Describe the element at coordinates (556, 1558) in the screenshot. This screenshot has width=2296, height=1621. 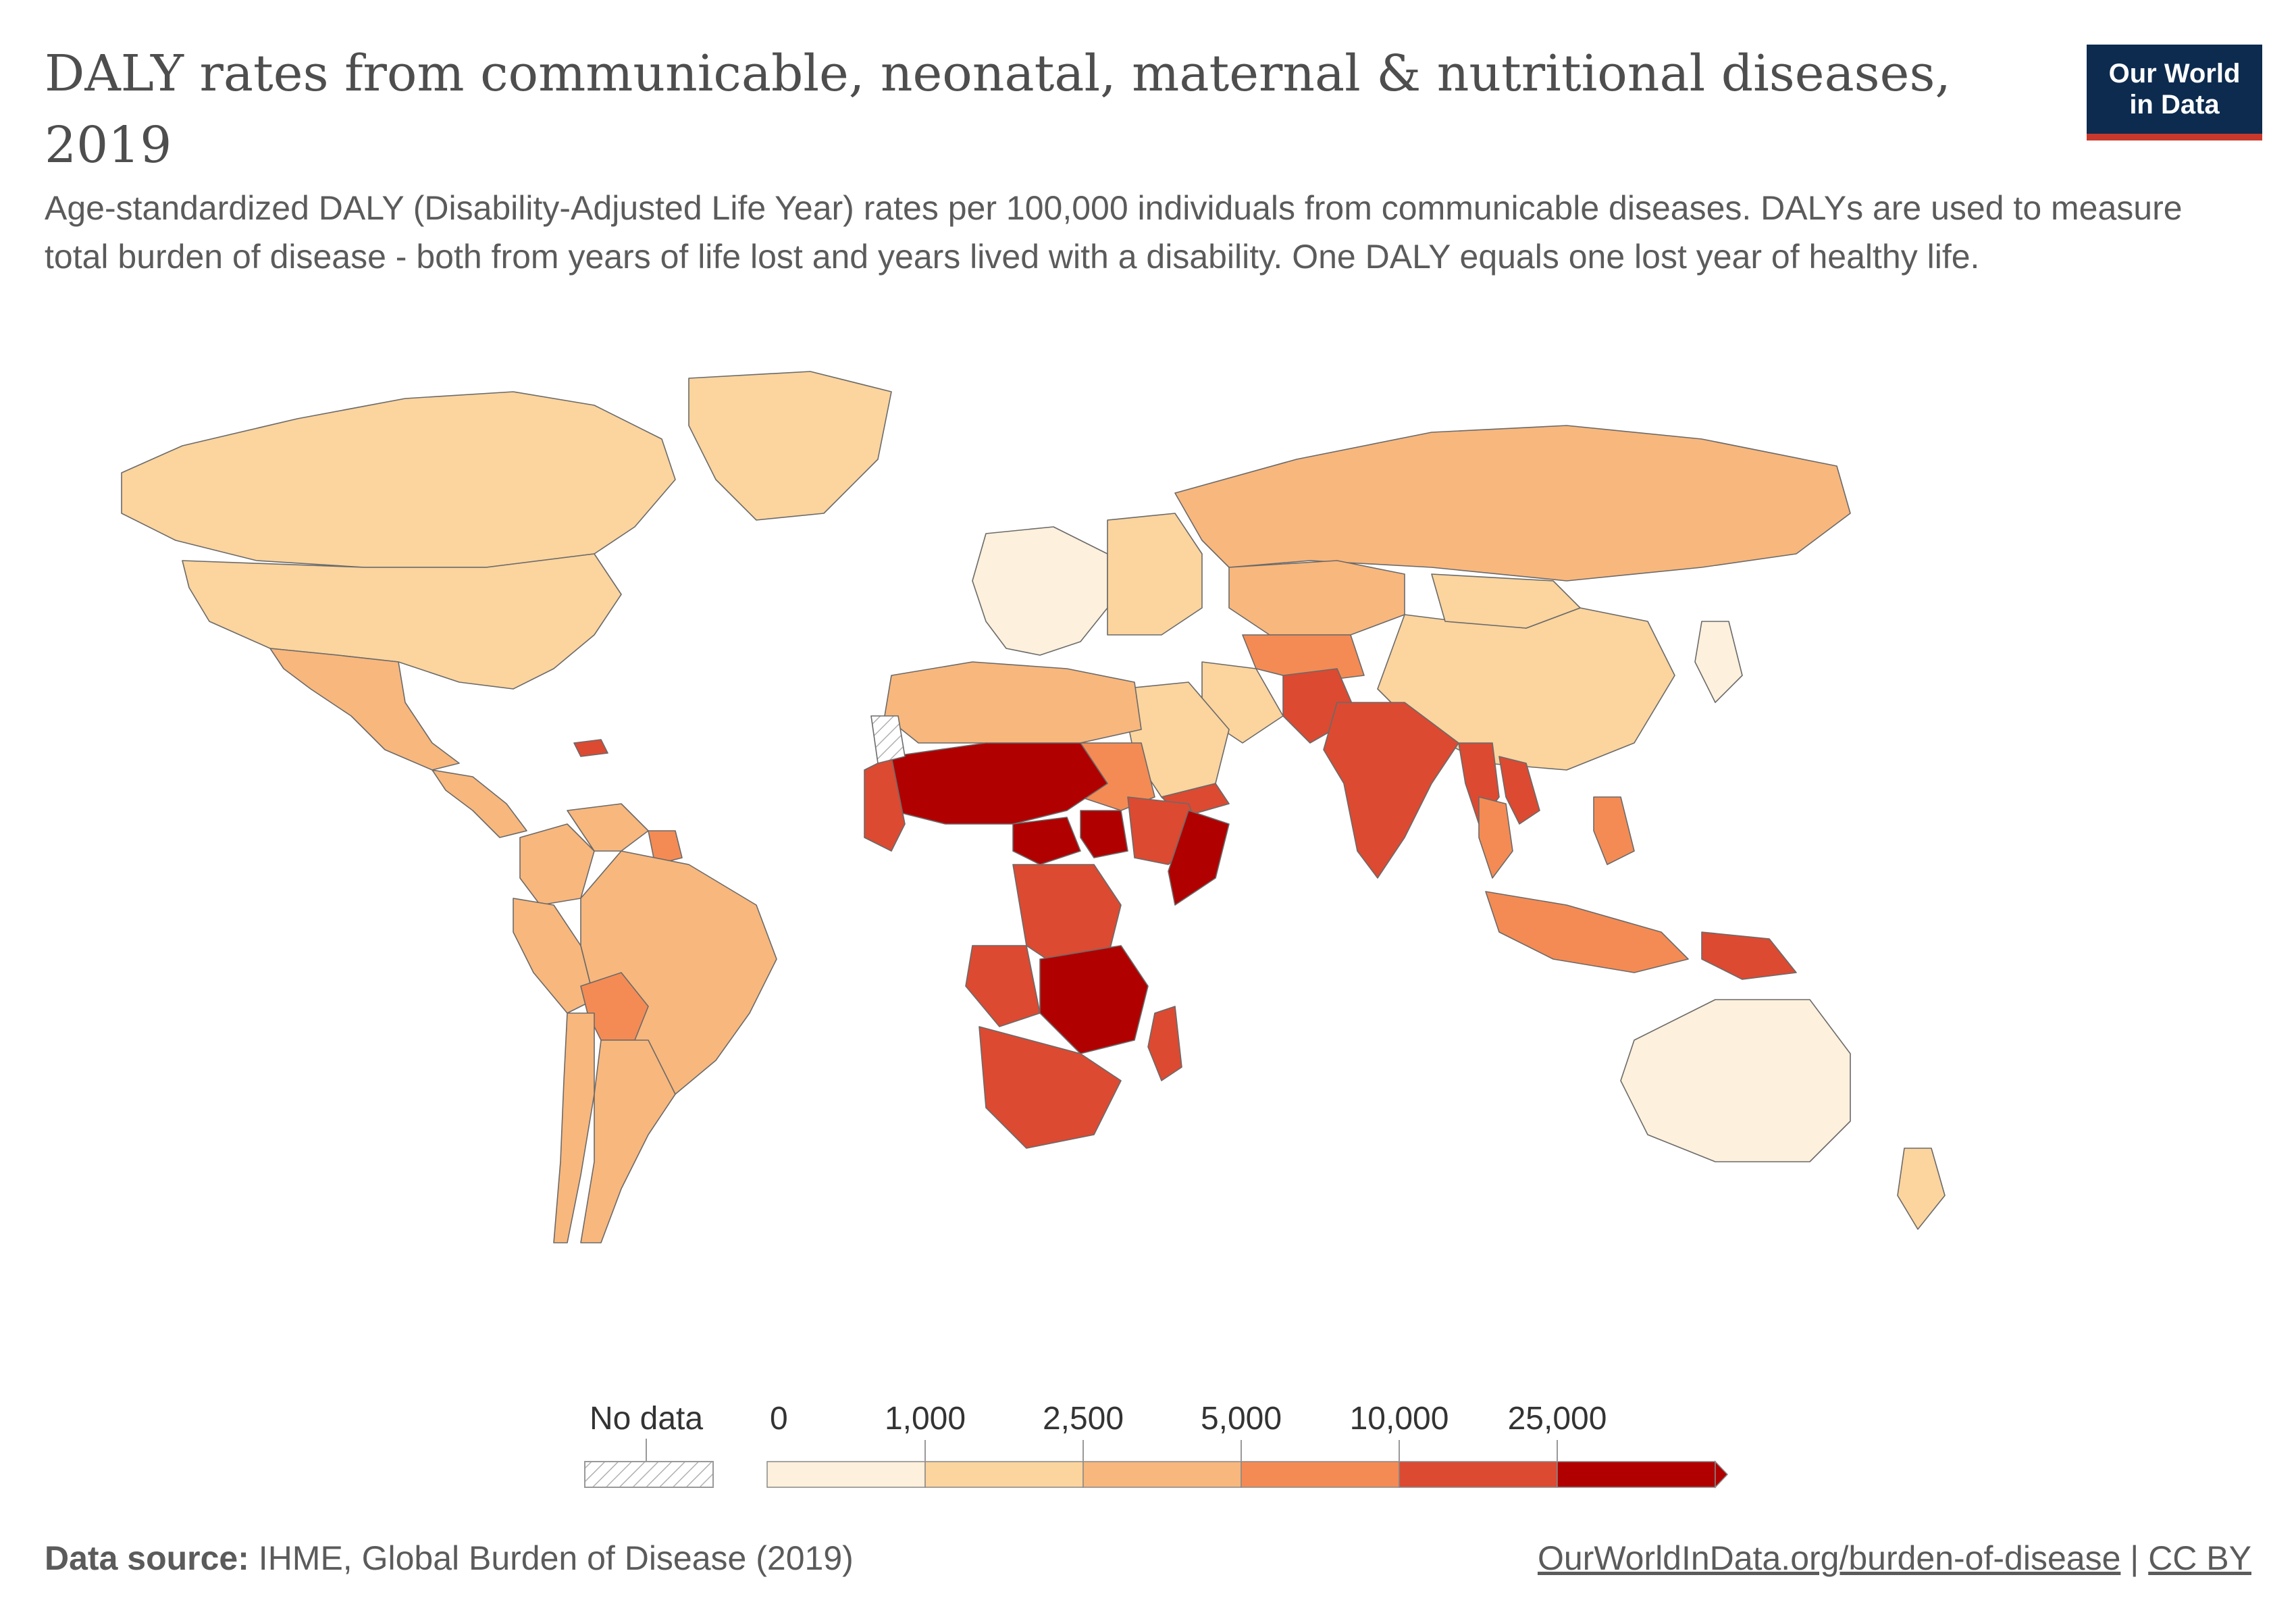
I see `source-text: IHME, Global Burden of Disease (2019)` at that location.